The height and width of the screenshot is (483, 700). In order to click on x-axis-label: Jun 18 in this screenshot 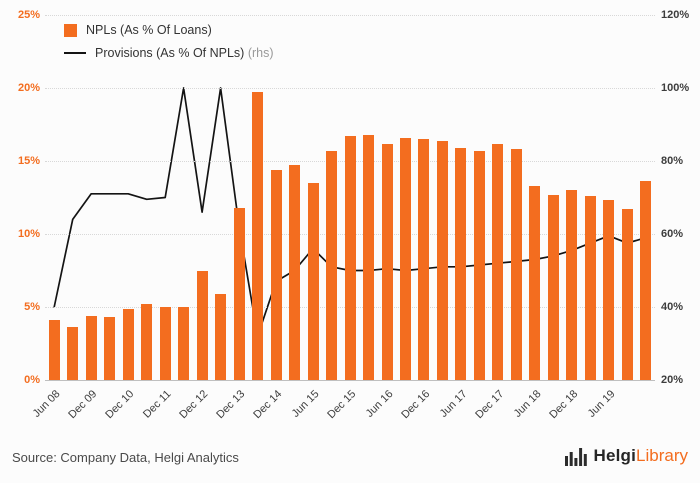, I will do `click(527, 404)`.